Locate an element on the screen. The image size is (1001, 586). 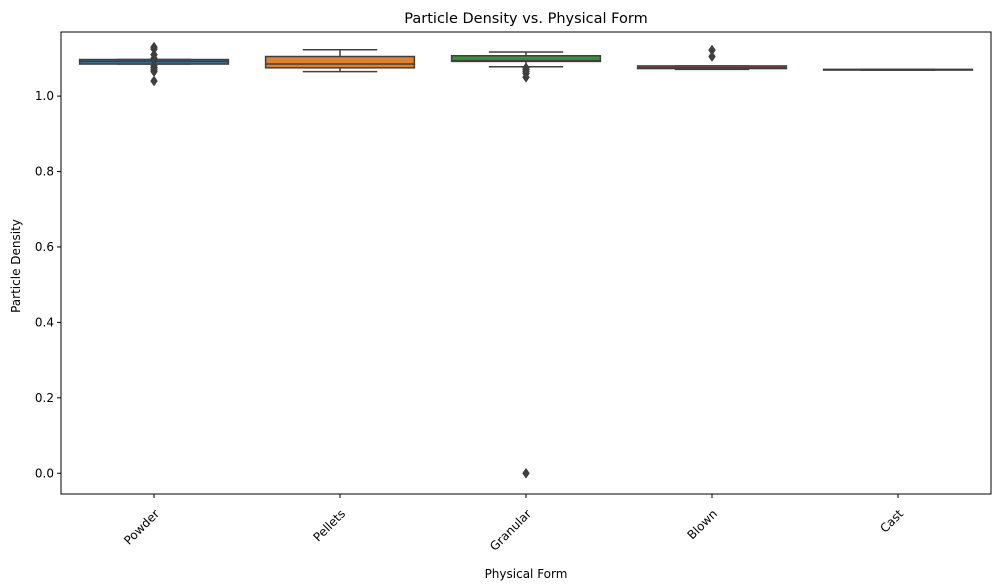
box-blown is located at coordinates (712, 57).